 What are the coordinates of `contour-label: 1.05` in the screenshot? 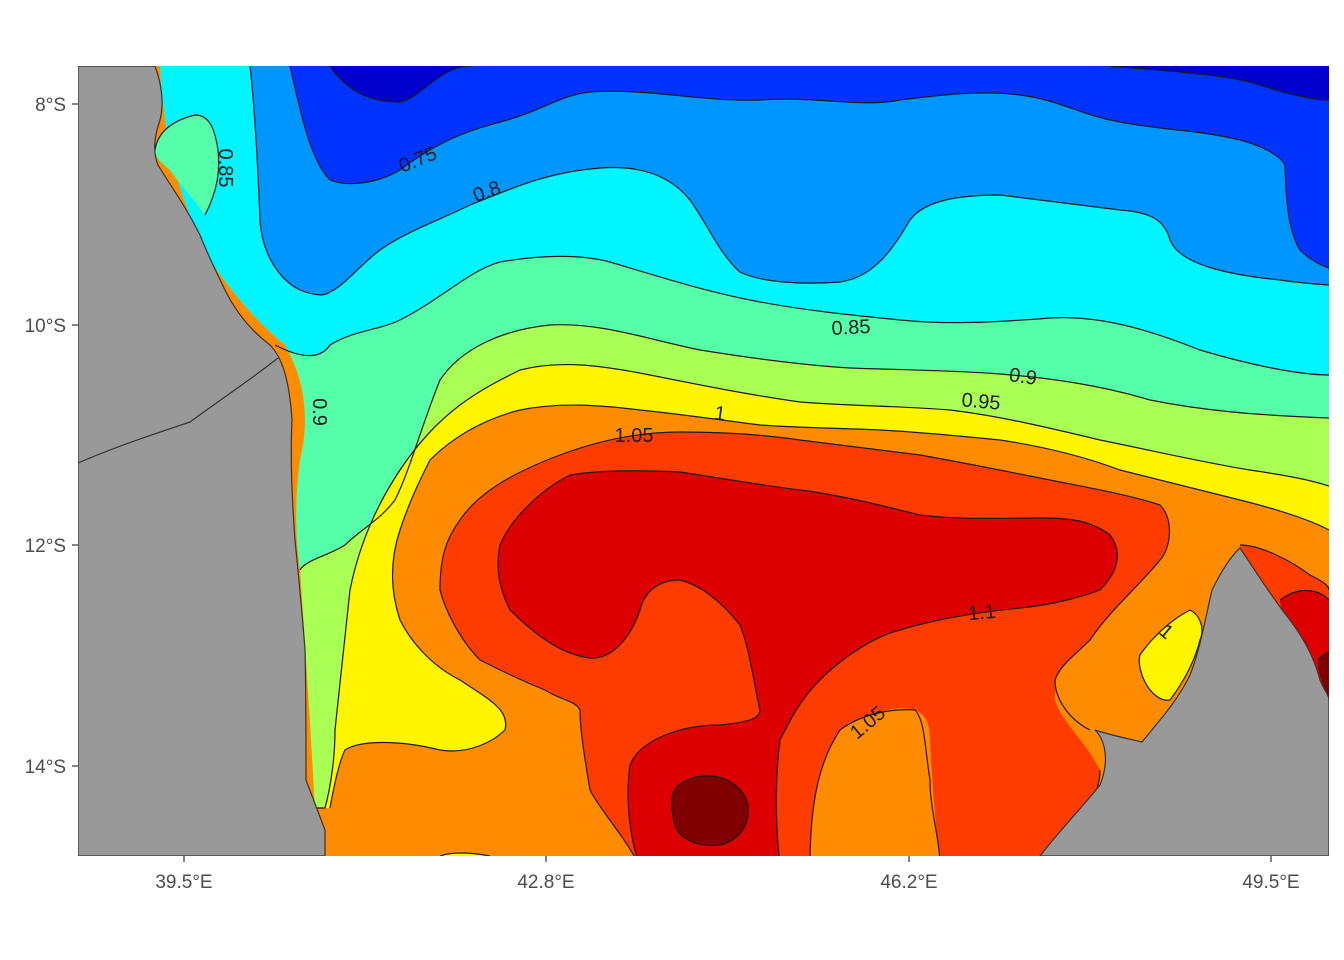 It's located at (634, 436).